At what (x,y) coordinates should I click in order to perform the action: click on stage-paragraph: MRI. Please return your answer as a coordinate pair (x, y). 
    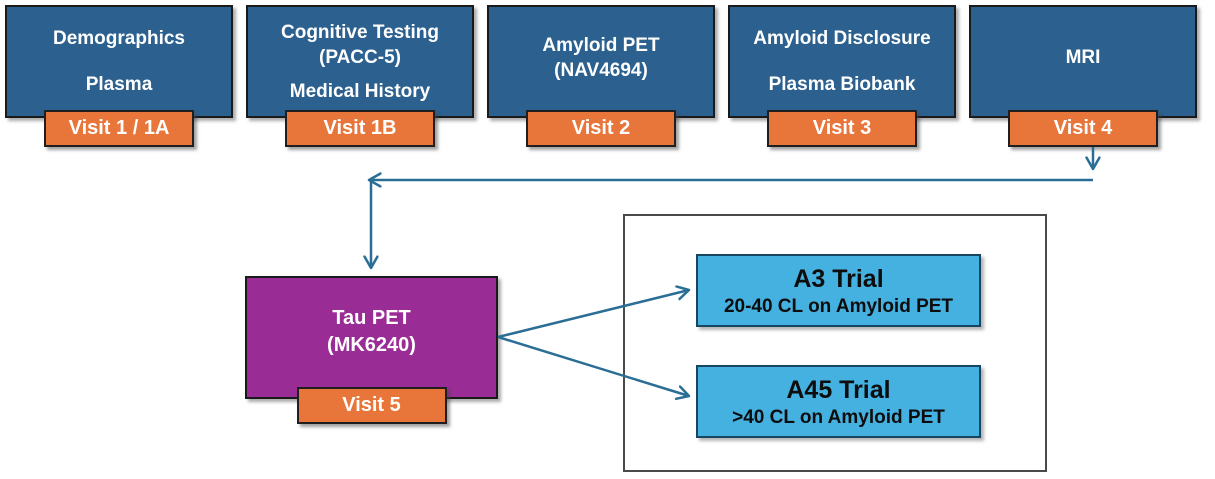
    Looking at the image, I should click on (1083, 57).